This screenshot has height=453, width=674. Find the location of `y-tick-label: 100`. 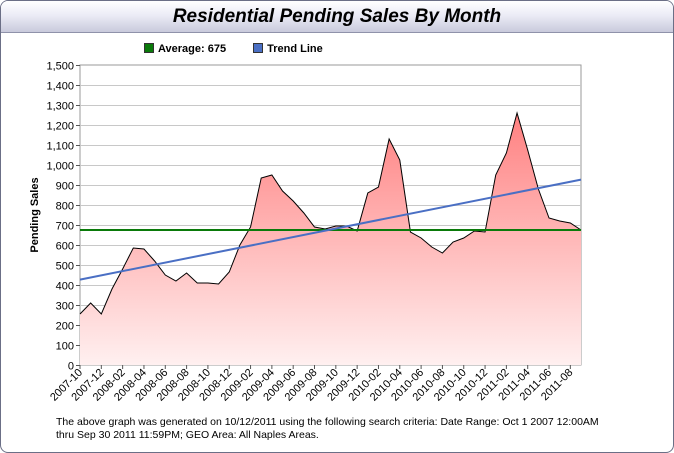

y-tick-label: 100 is located at coordinates (65, 347).